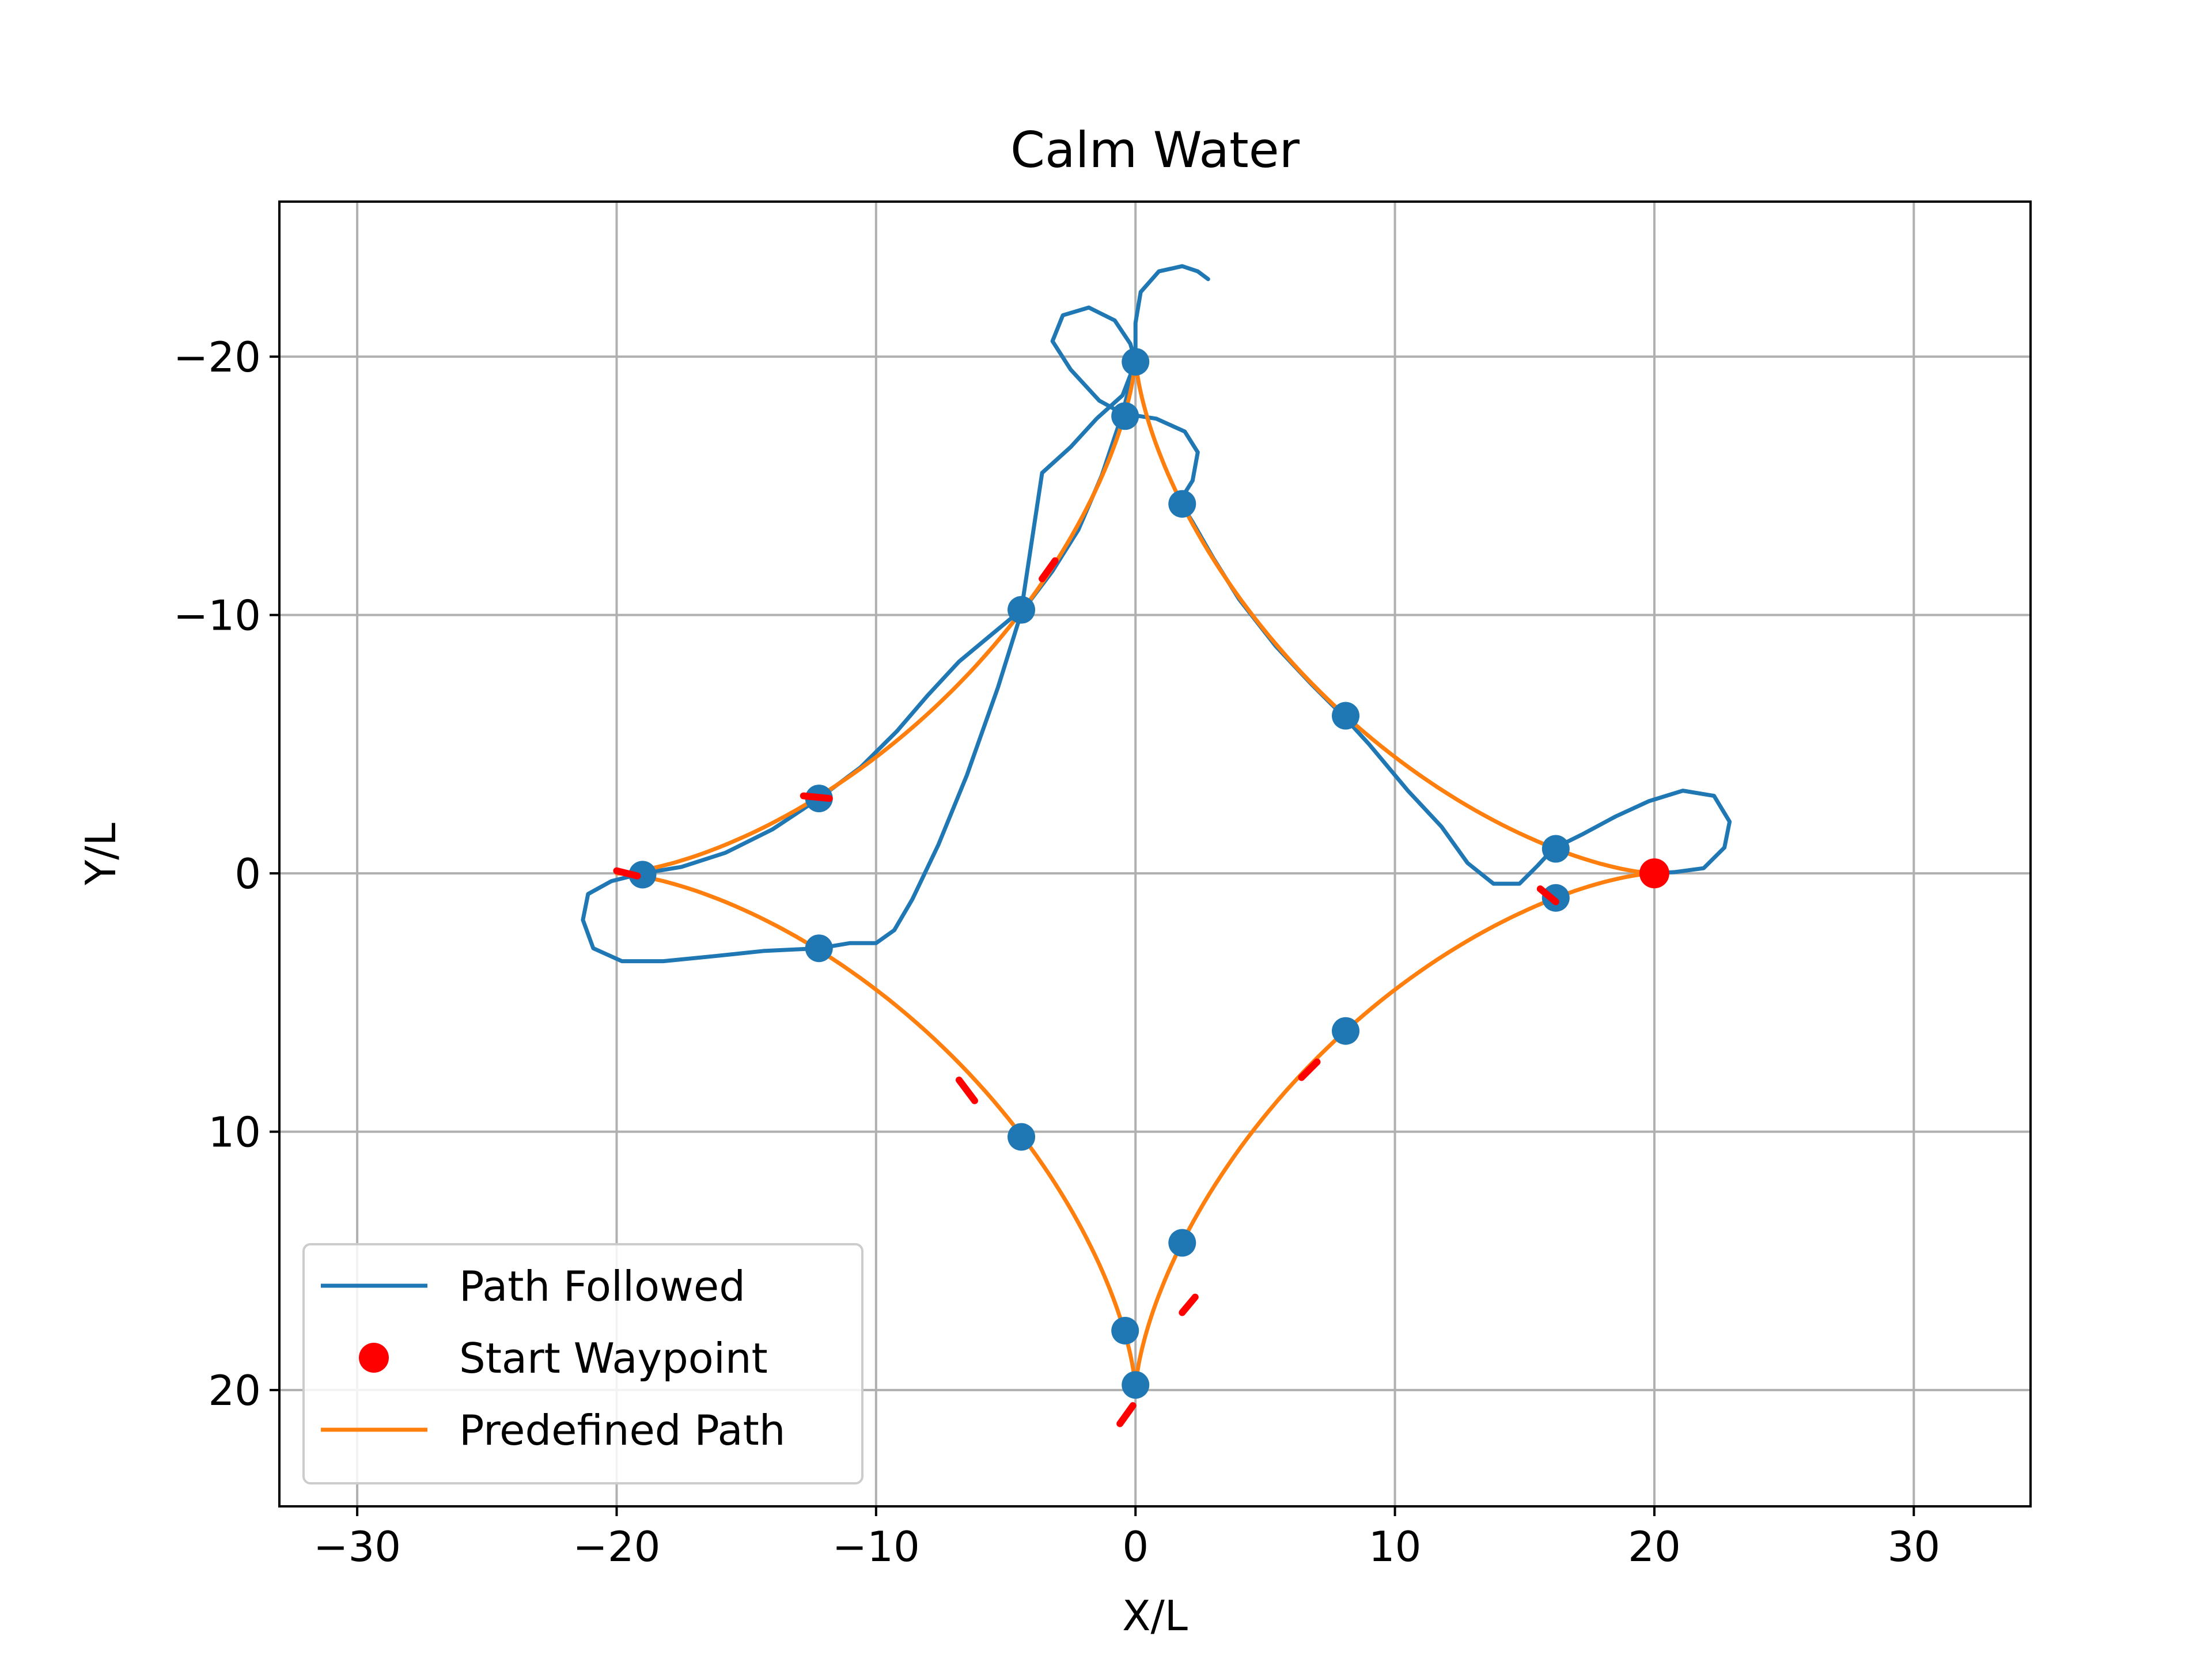  I want to click on y-axis-ticks: −20 −10 0 10 20, so click(226, 874).